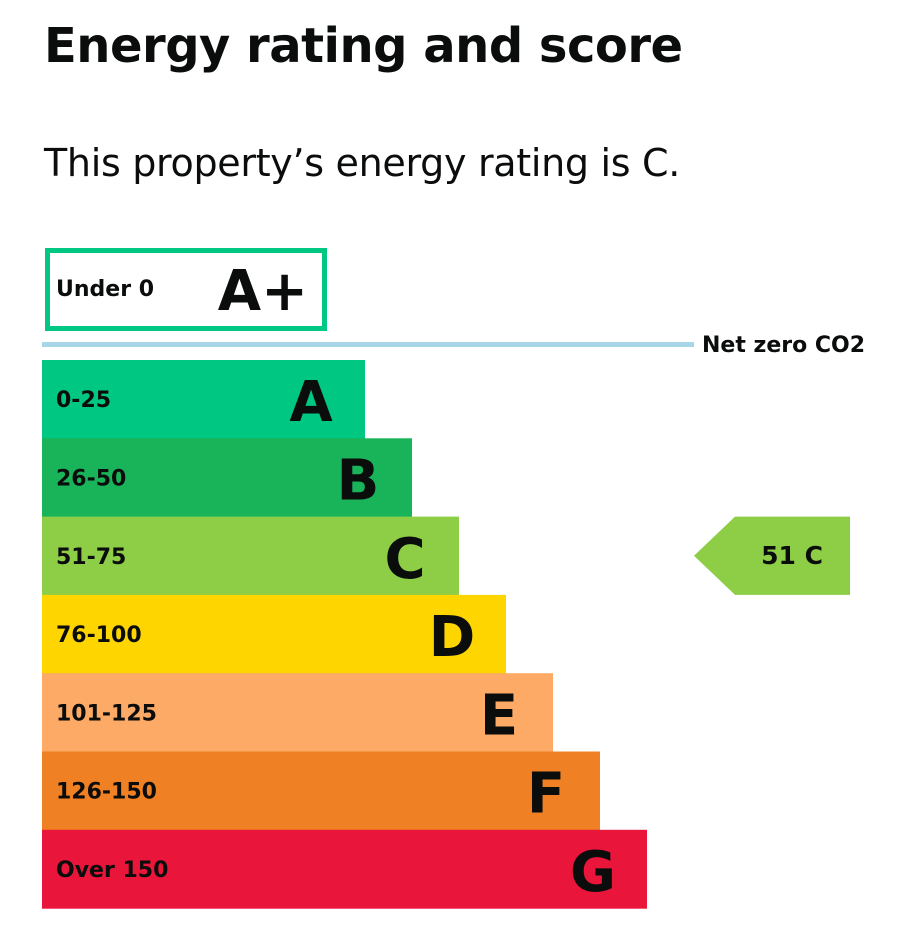  I want to click on band-letter-f: F, so click(546, 794).